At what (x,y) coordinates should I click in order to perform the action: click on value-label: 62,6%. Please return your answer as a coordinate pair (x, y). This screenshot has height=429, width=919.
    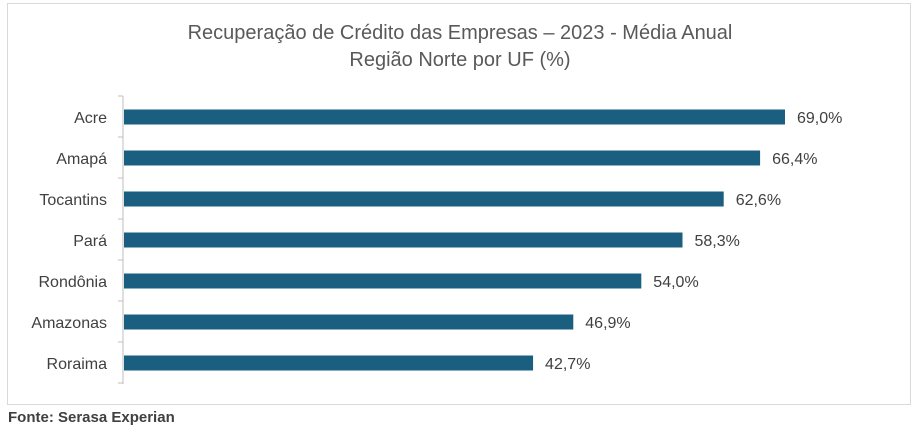
    Looking at the image, I should click on (758, 200).